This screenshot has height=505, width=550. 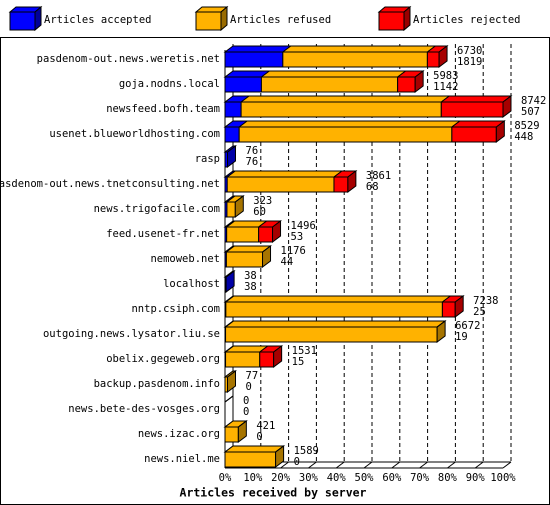 I want to click on y-tick-label: nntp.csiph.com, so click(x=175, y=309).